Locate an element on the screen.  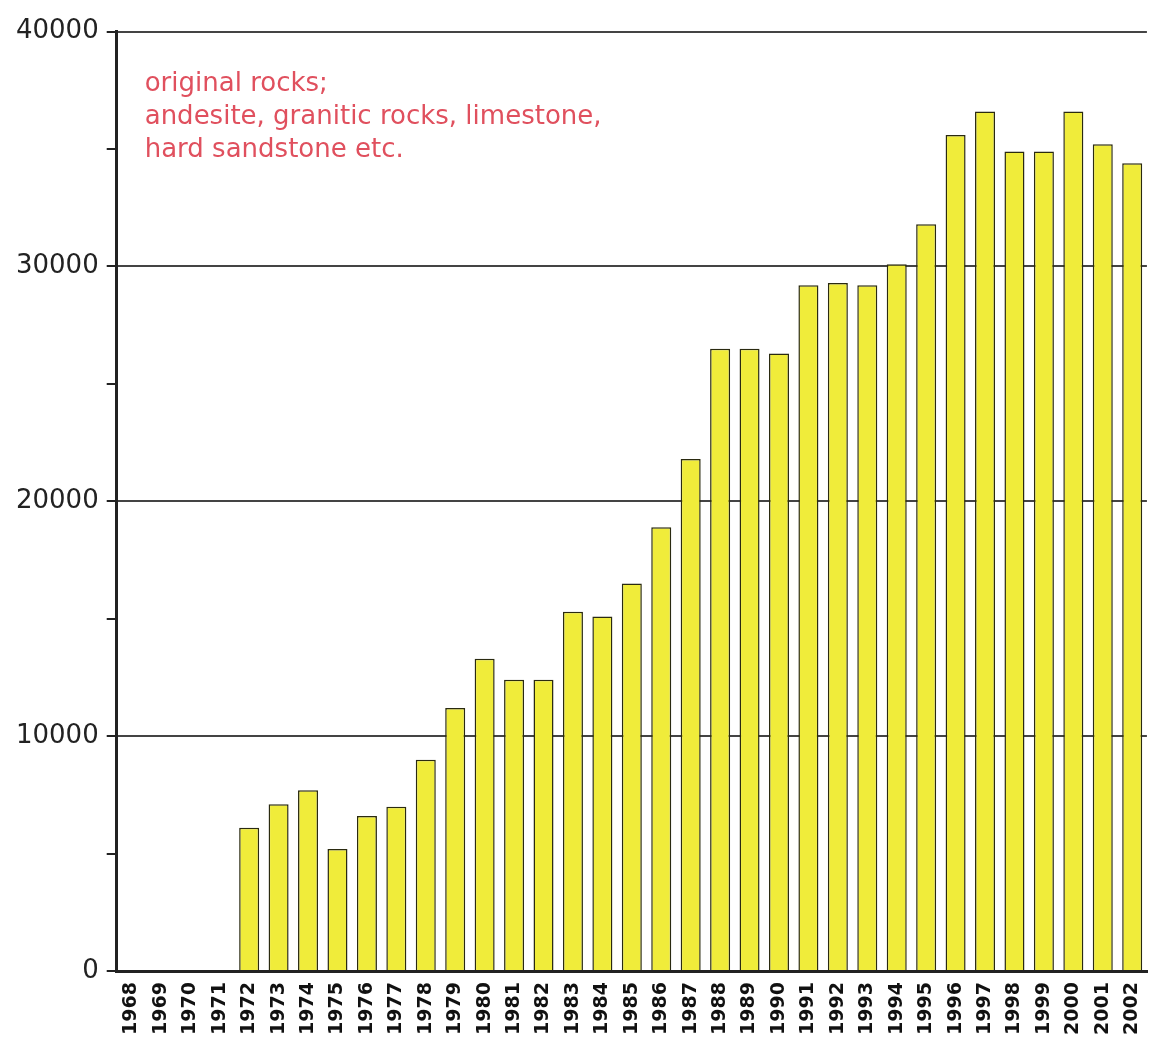
x-tick-label: 2000 is located at coordinates (1071, 1009).